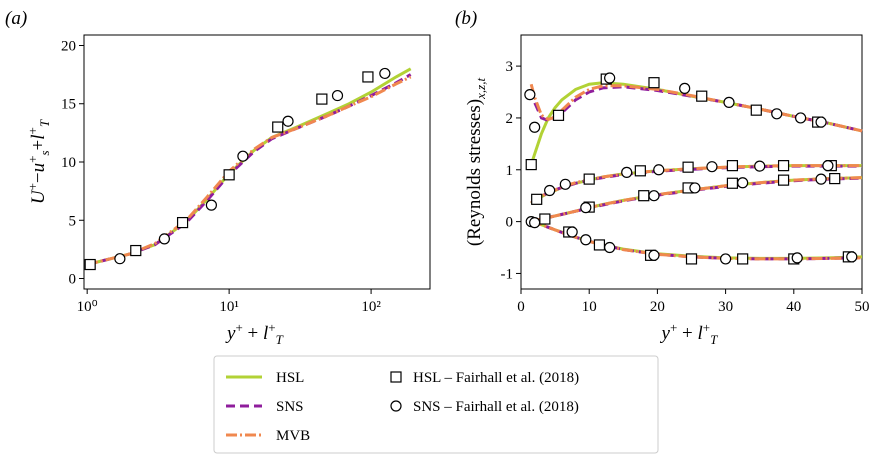 The height and width of the screenshot is (455, 876). Describe the element at coordinates (371, 307) in the screenshot. I see `x-tick-label: 10²` at that location.